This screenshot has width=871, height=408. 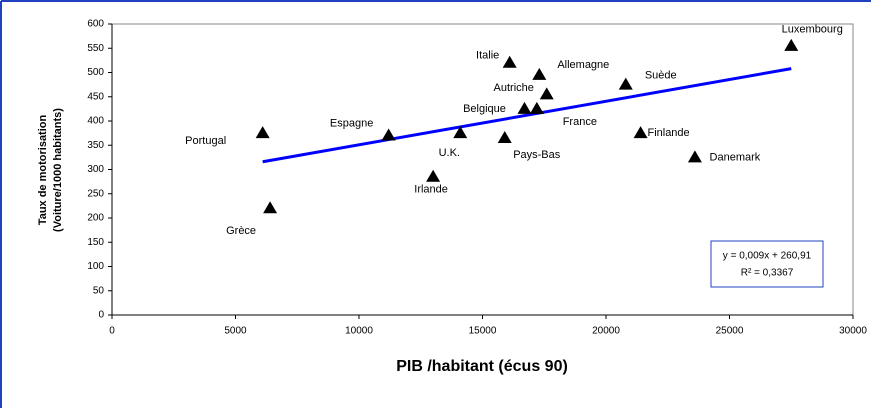 I want to click on y-tick-label: 150, so click(x=95, y=242).